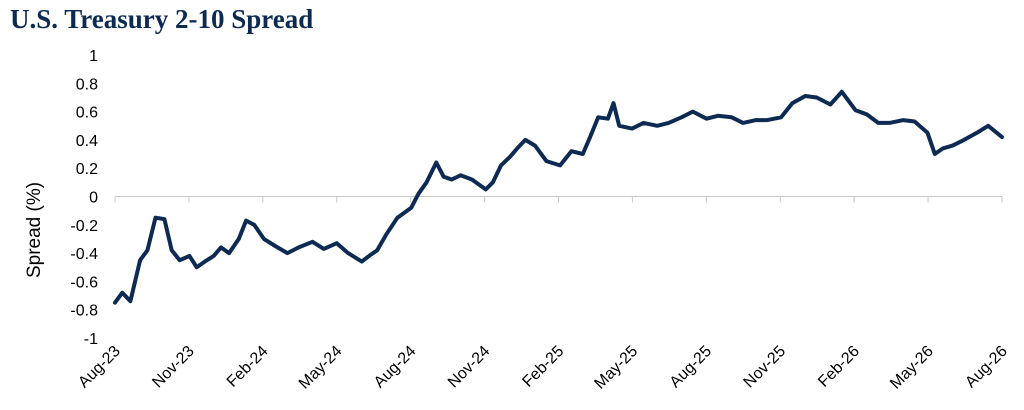 This screenshot has width=1024, height=410. What do you see at coordinates (173, 367) in the screenshot?
I see `x-tick-label: Nov-23` at bounding box center [173, 367].